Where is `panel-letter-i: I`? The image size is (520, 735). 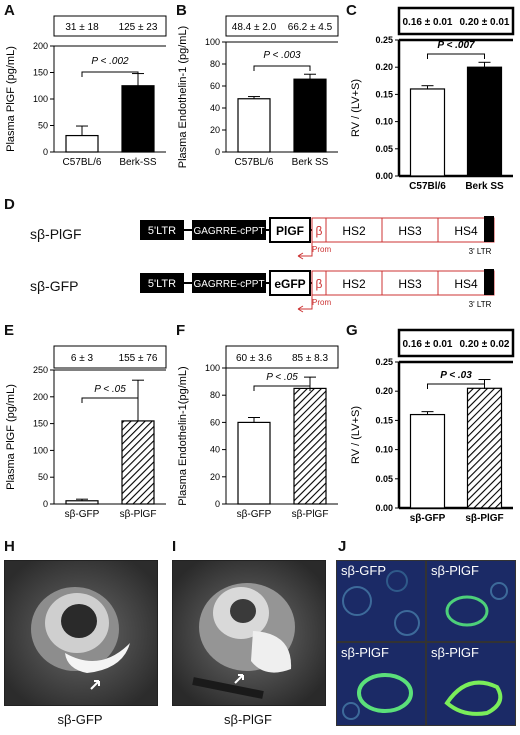
panel-letter-i: I is located at coordinates (174, 546).